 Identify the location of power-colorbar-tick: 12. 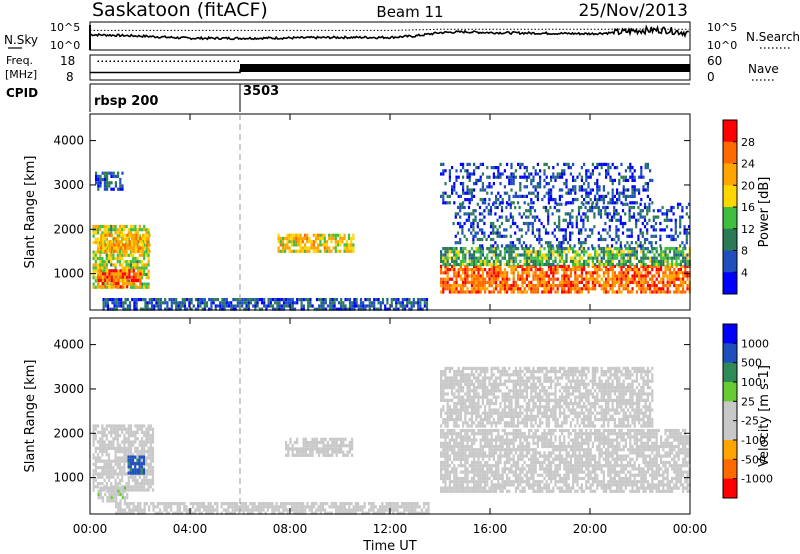
(748, 229).